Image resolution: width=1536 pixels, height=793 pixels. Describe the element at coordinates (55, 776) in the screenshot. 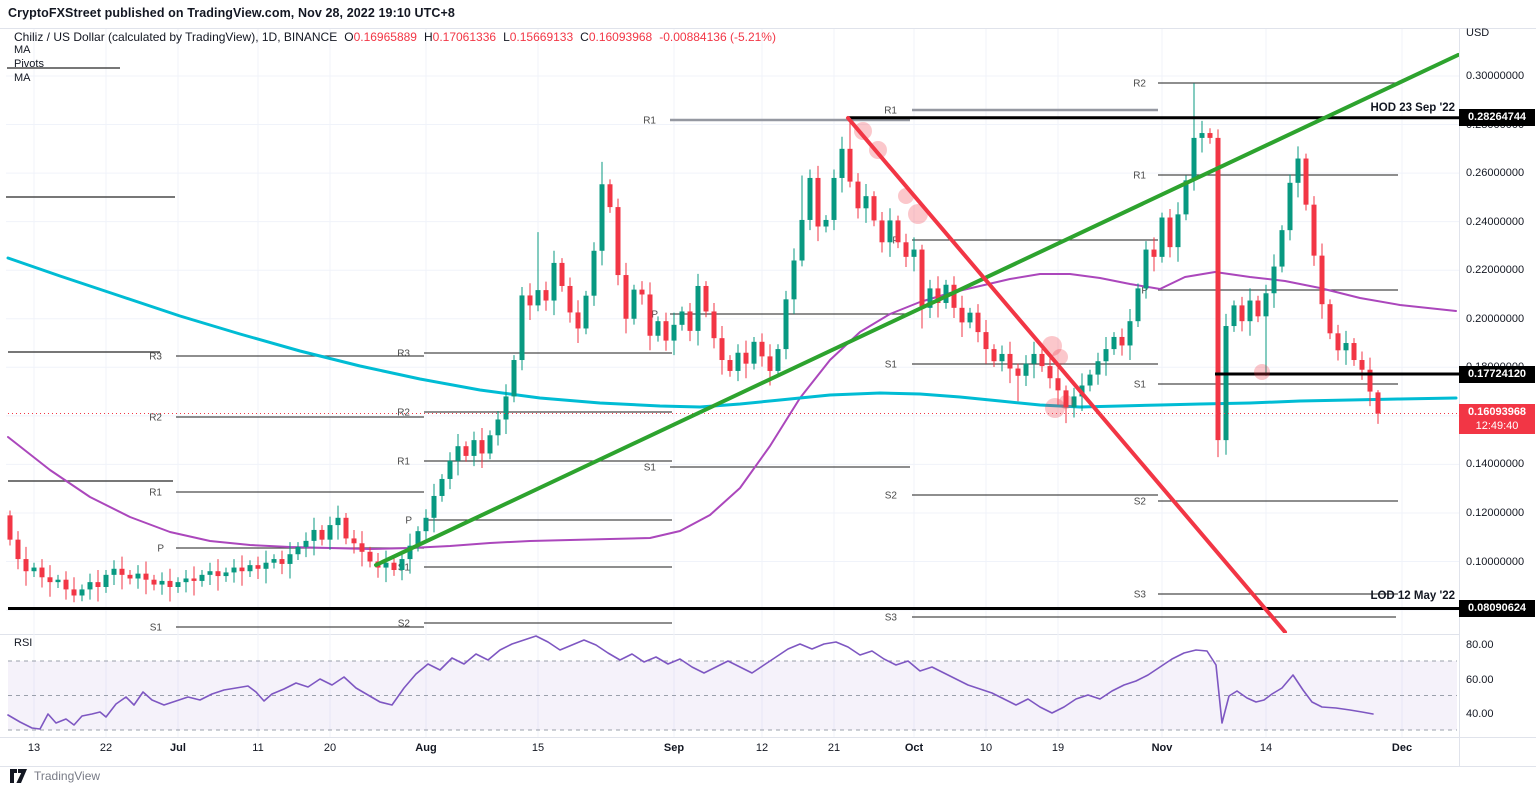

I see `tradingview-watermark: TradingView` at that location.